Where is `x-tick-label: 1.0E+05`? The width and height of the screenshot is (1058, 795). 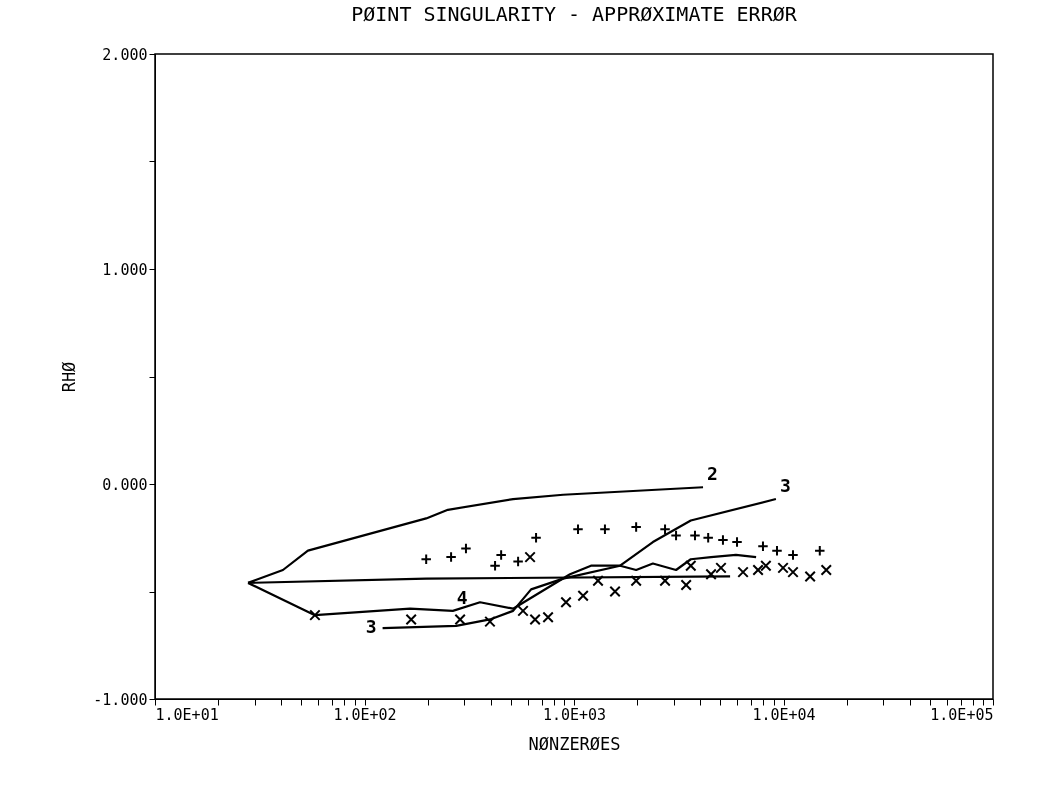 x-tick-label: 1.0E+05 is located at coordinates (962, 714).